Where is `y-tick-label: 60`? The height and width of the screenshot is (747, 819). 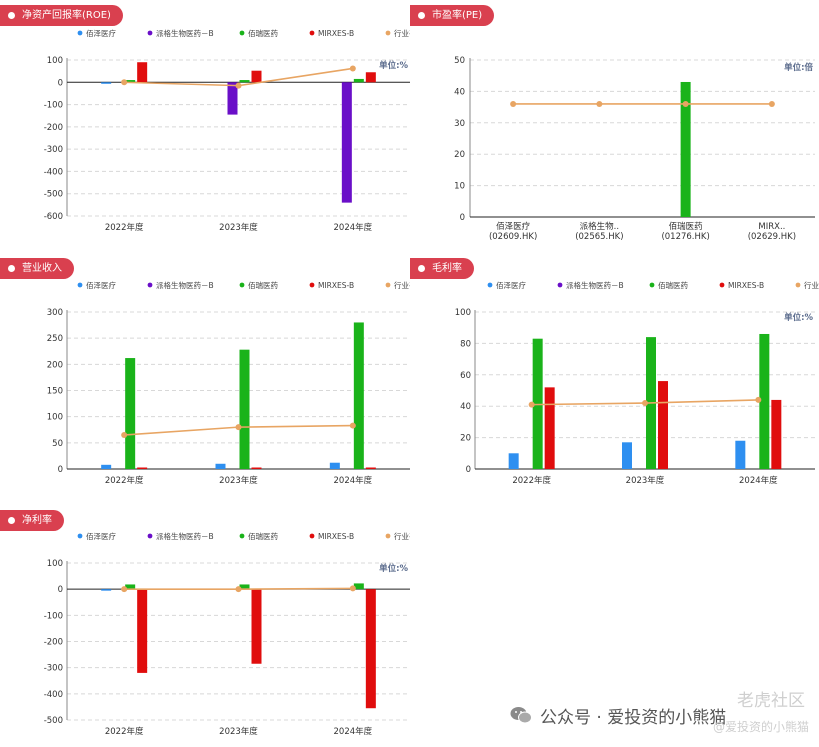
y-tick-label: 60 is located at coordinates (465, 376).